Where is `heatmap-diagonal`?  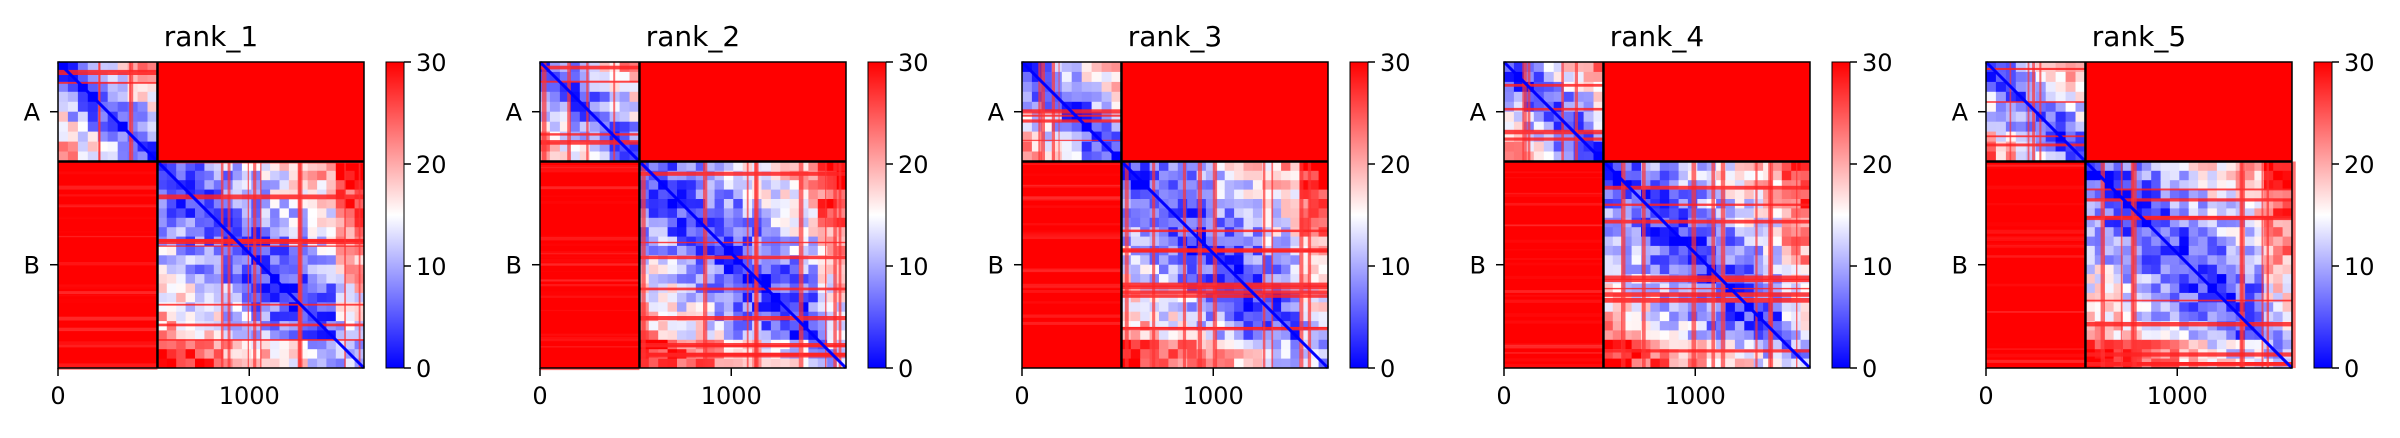 heatmap-diagonal is located at coordinates (261, 265).